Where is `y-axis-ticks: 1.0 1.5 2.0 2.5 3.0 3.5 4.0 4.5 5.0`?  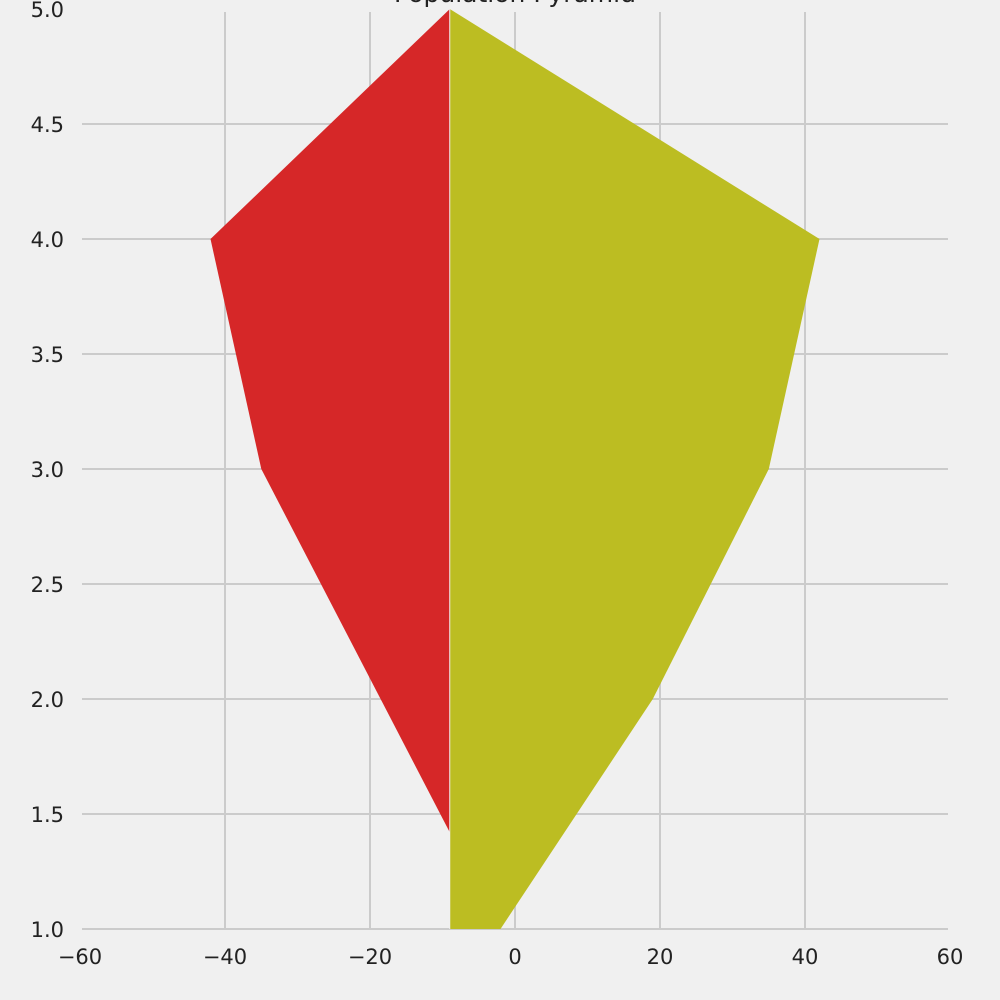
y-axis-ticks: 1.0 1.5 2.0 2.5 3.0 3.5 4.0 4.5 5.0 is located at coordinates (47, 471).